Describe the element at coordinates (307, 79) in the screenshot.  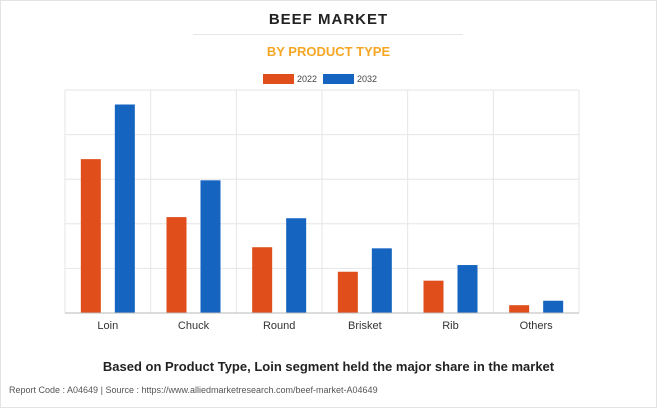
I see `legend-label-2022: 2022` at that location.